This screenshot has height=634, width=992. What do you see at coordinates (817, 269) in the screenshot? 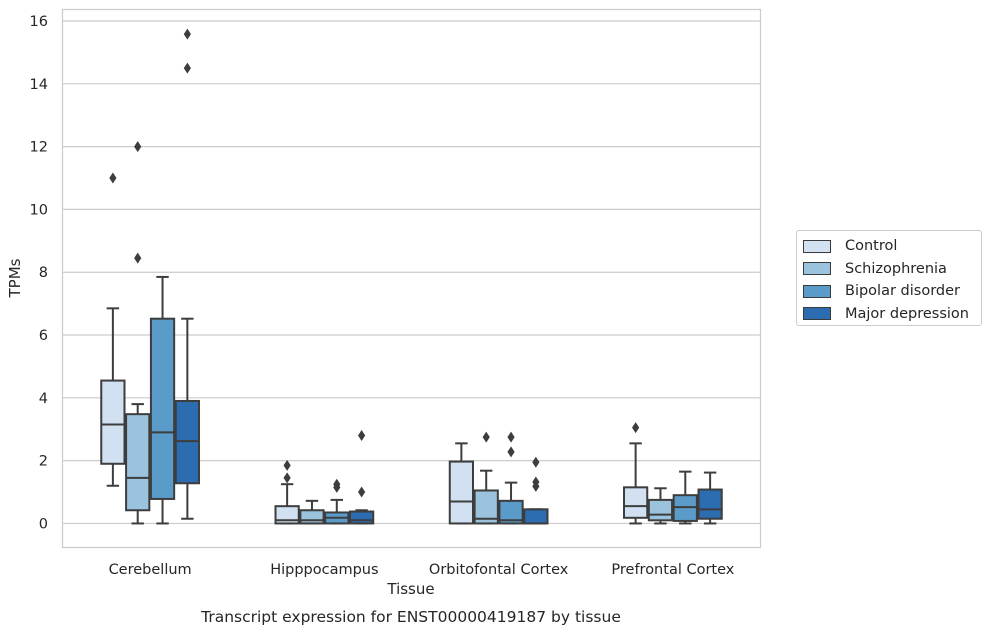
I see `legend-swatch-schizophrenia` at bounding box center [817, 269].